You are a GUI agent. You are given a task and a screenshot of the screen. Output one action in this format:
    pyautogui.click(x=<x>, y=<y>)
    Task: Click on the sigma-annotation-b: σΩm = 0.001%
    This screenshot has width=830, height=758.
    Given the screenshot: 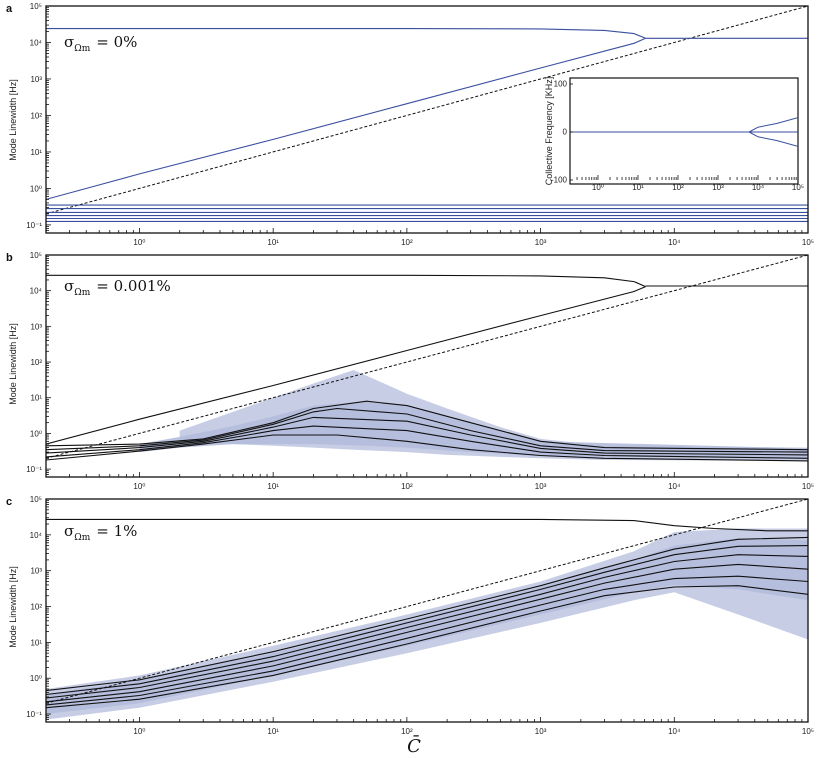 What is the action you would take?
    pyautogui.click(x=117, y=287)
    